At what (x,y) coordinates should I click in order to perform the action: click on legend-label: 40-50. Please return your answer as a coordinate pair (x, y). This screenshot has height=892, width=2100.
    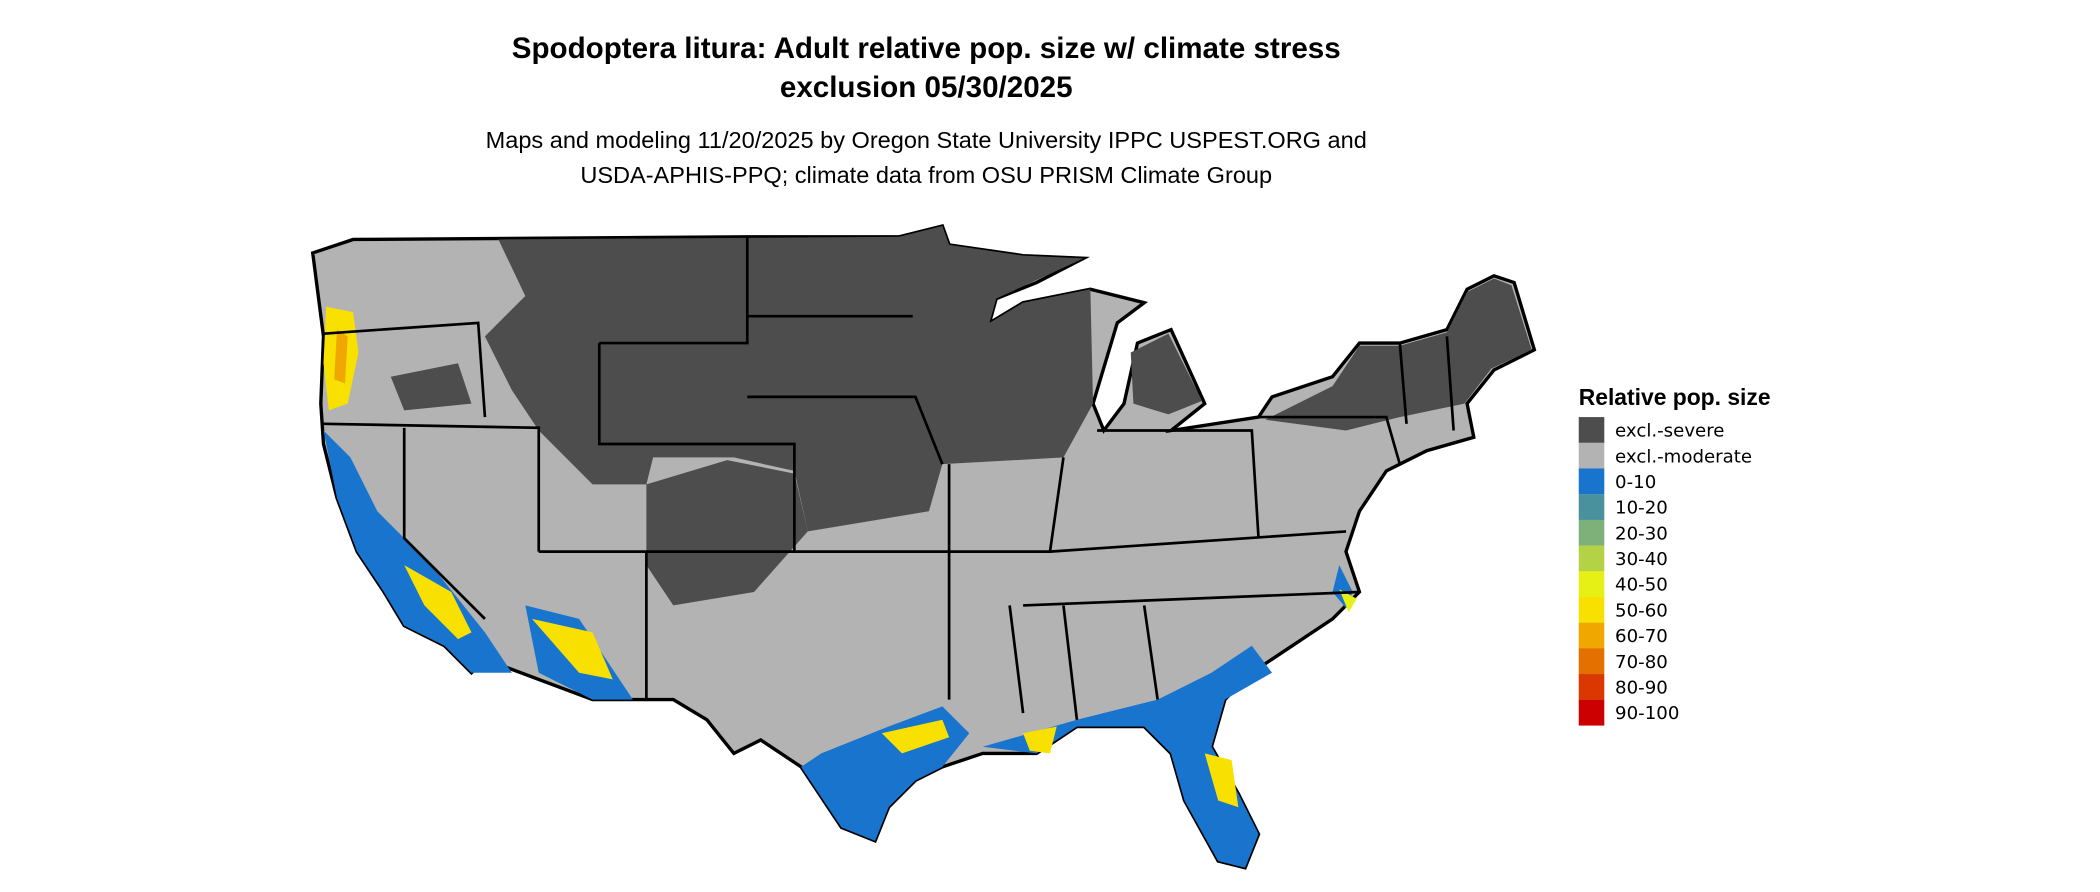
    Looking at the image, I should click on (1641, 585).